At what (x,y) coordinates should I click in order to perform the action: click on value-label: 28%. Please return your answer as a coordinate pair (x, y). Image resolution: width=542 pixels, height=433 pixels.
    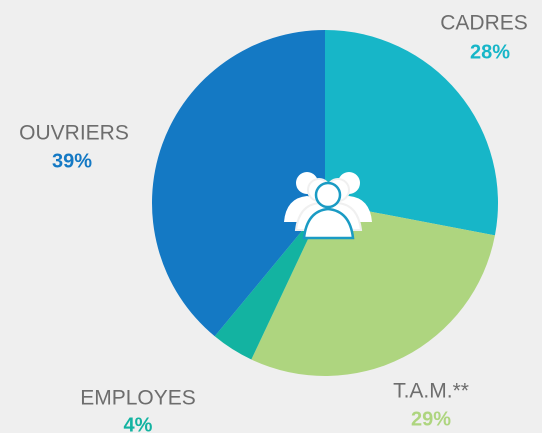
    Looking at the image, I should click on (490, 52).